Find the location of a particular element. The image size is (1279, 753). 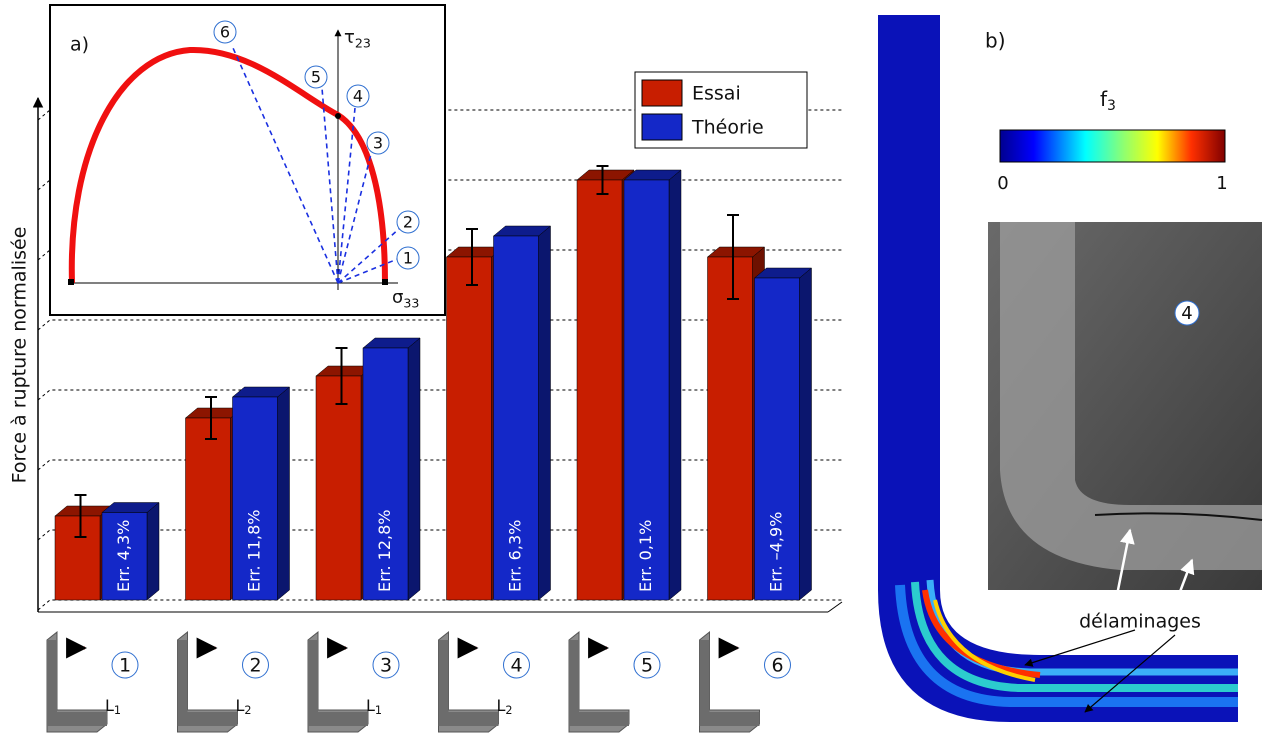

inset-y-label: τ23 is located at coordinates (357, 38).